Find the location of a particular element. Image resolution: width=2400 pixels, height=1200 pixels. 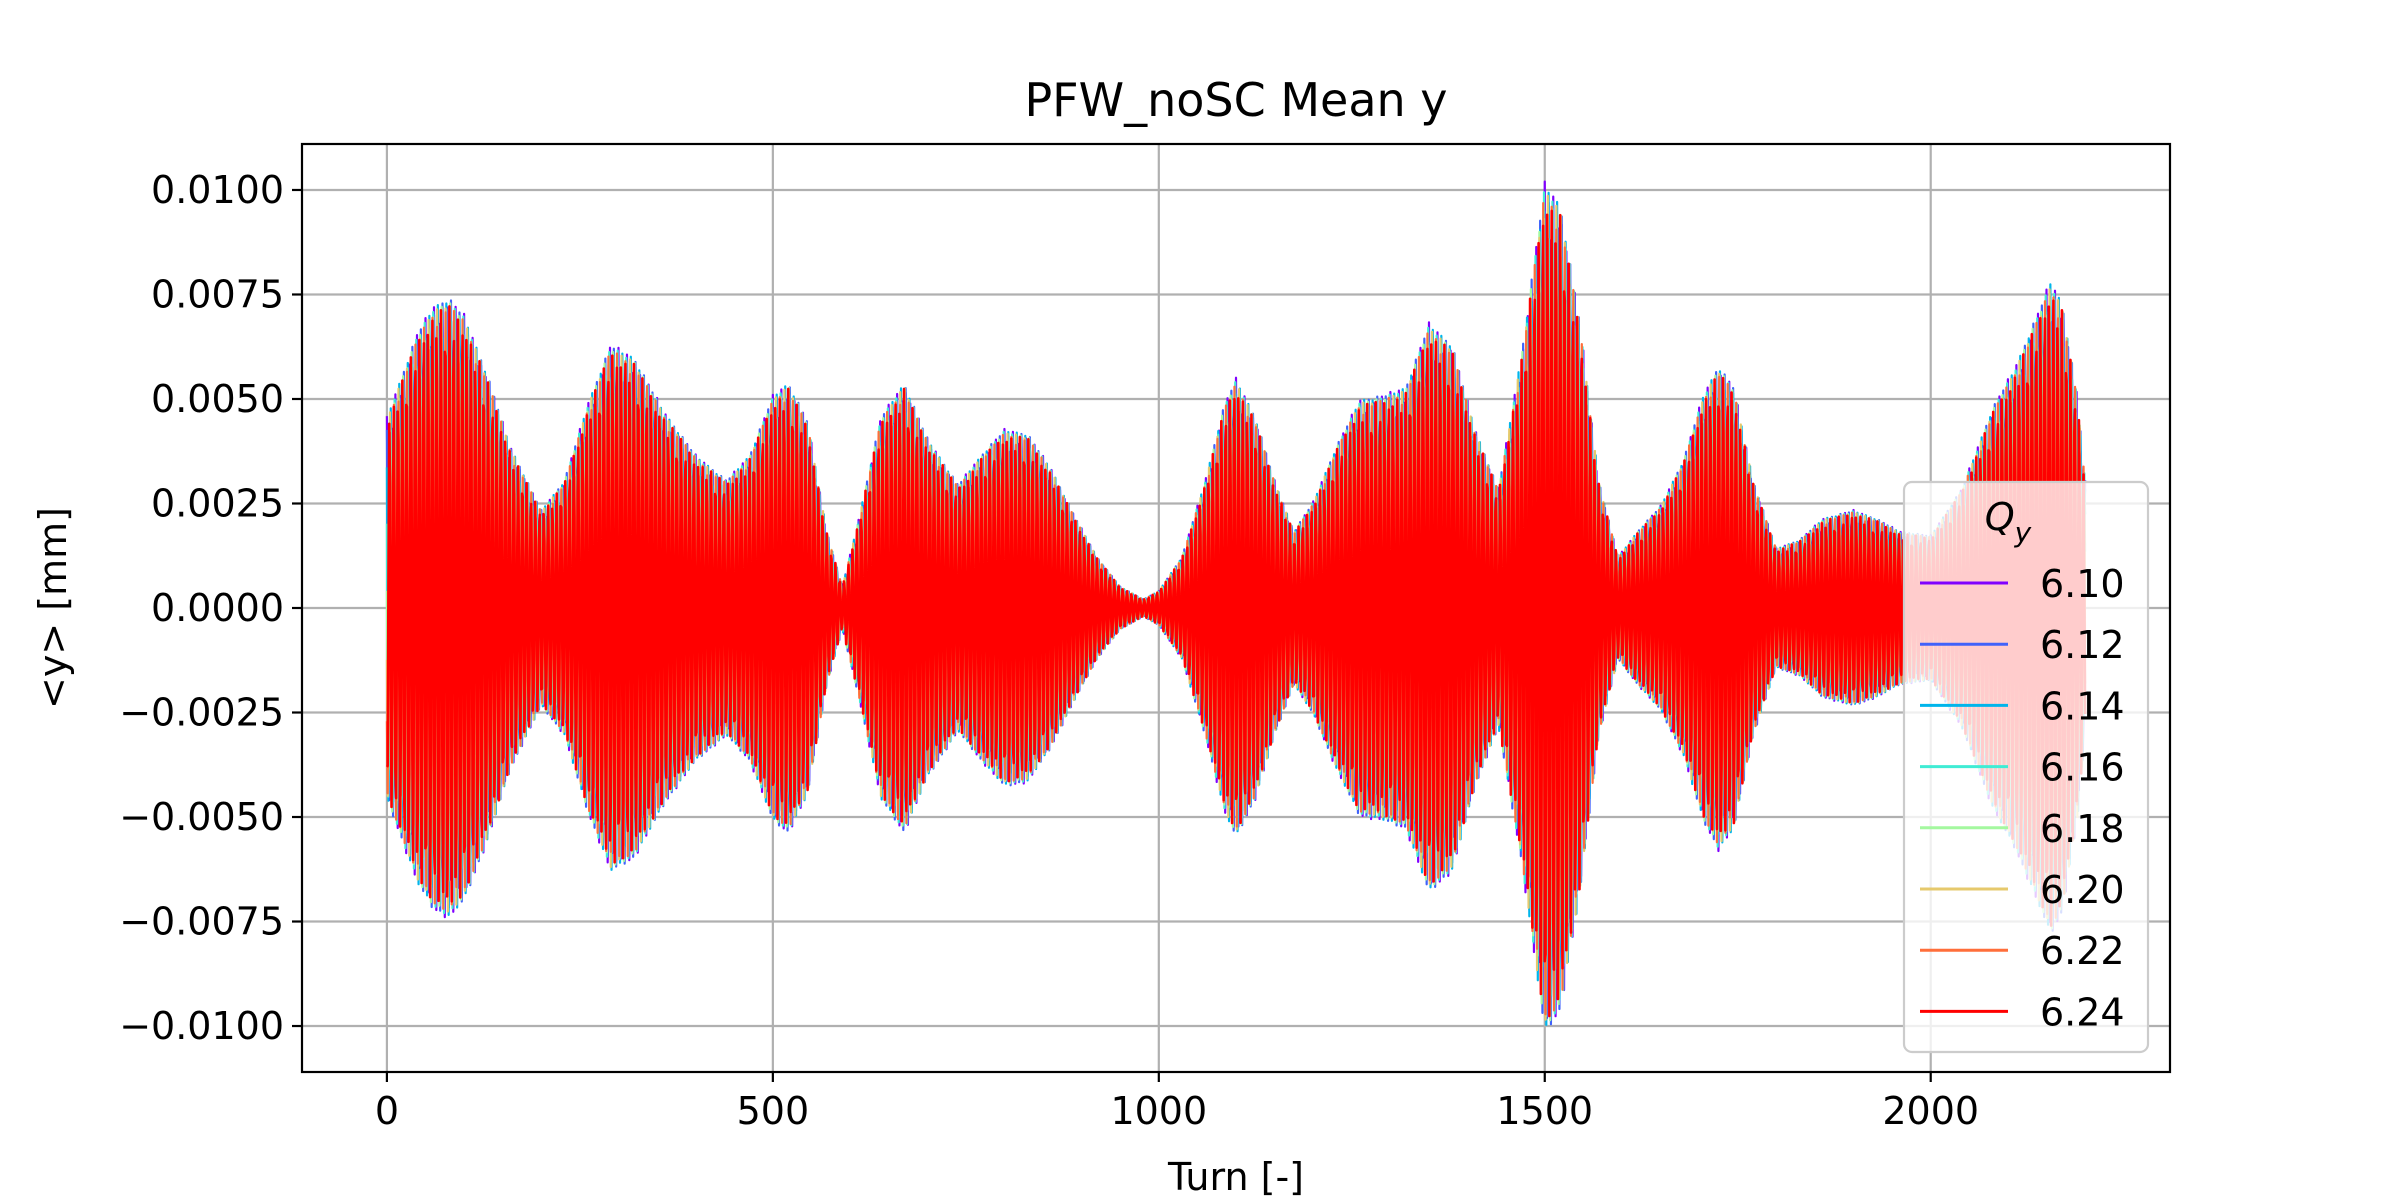

y-tick-label: −0.0050 is located at coordinates (201, 817).